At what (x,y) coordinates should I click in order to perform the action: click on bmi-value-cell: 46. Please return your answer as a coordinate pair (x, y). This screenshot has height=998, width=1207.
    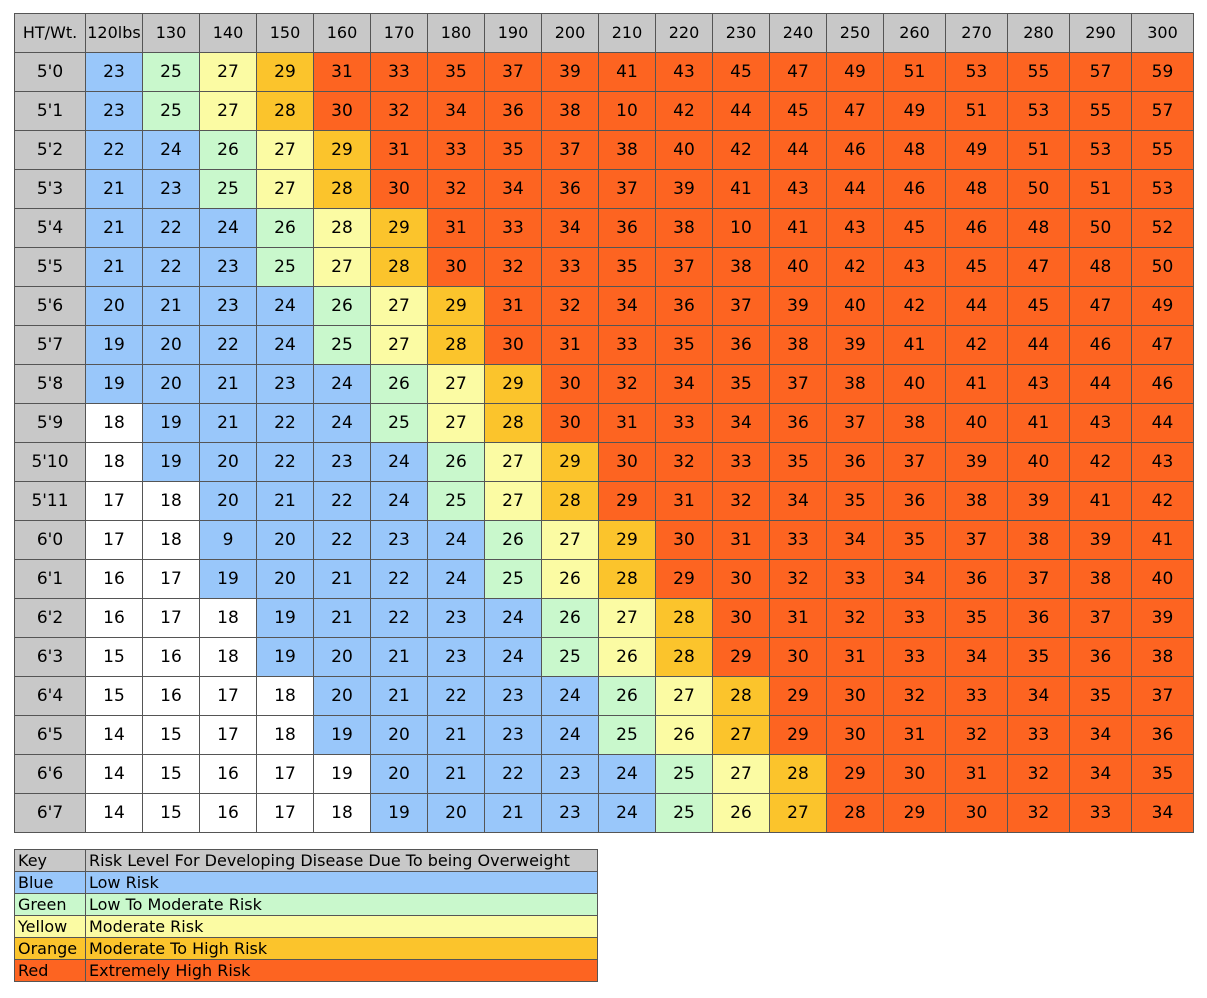
    Looking at the image, I should click on (1162, 384).